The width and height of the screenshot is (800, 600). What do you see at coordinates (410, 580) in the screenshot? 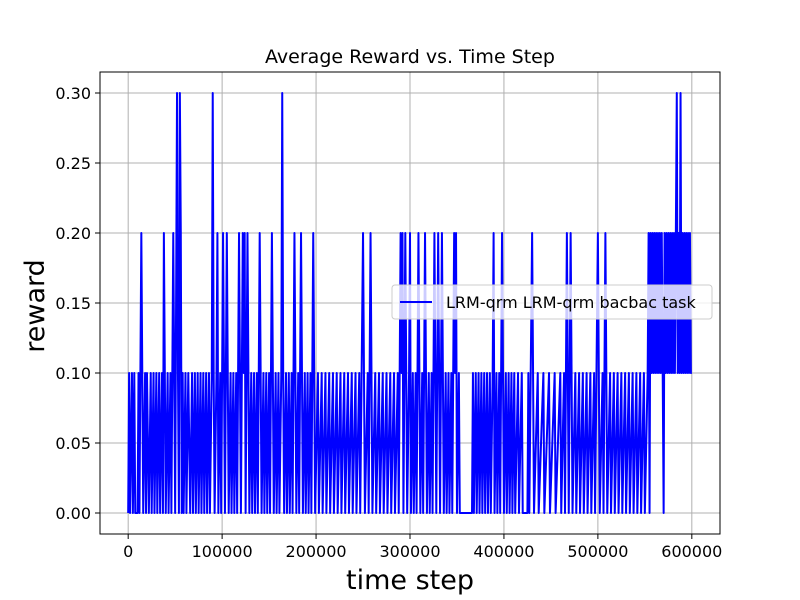
I see `x-axis-label: time step` at bounding box center [410, 580].